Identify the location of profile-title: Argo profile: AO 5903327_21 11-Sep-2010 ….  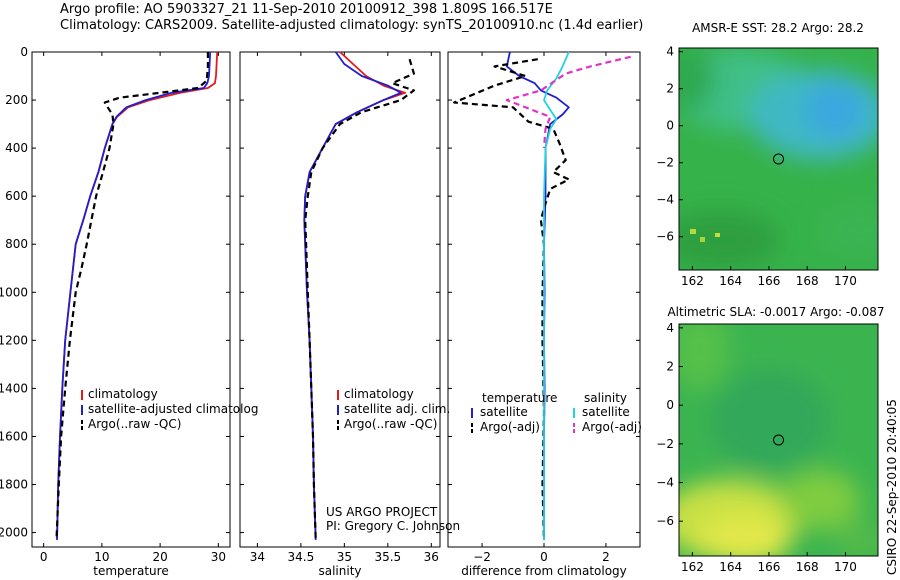
(306, 9).